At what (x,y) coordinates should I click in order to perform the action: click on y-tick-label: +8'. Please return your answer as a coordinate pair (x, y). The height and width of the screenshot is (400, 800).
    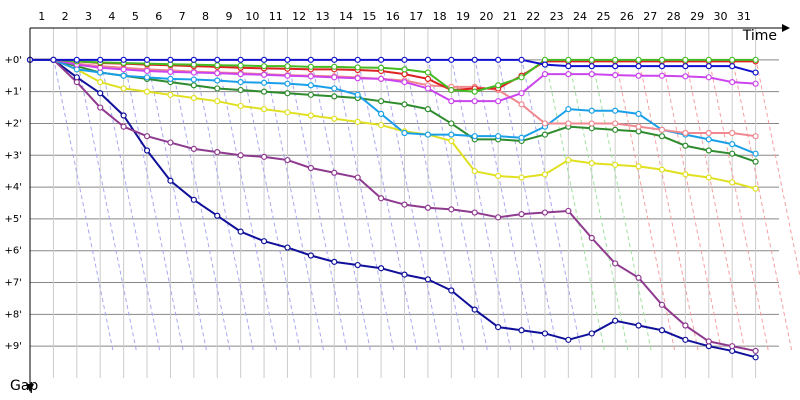
    Looking at the image, I should click on (14, 314).